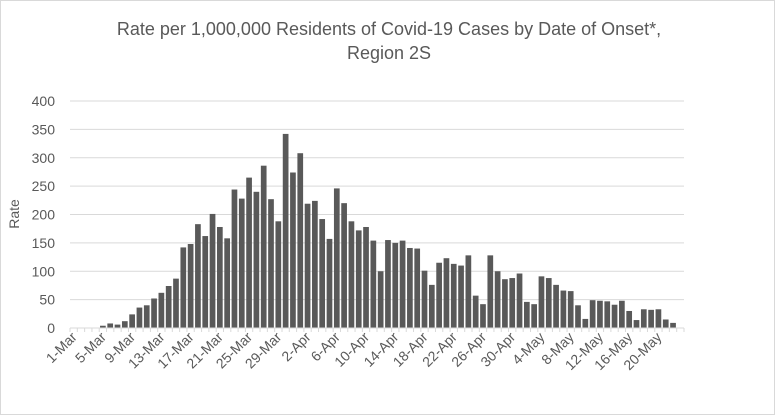 The image size is (775, 415). Describe the element at coordinates (51, 328) in the screenshot. I see `y-tick-label: 0` at that location.